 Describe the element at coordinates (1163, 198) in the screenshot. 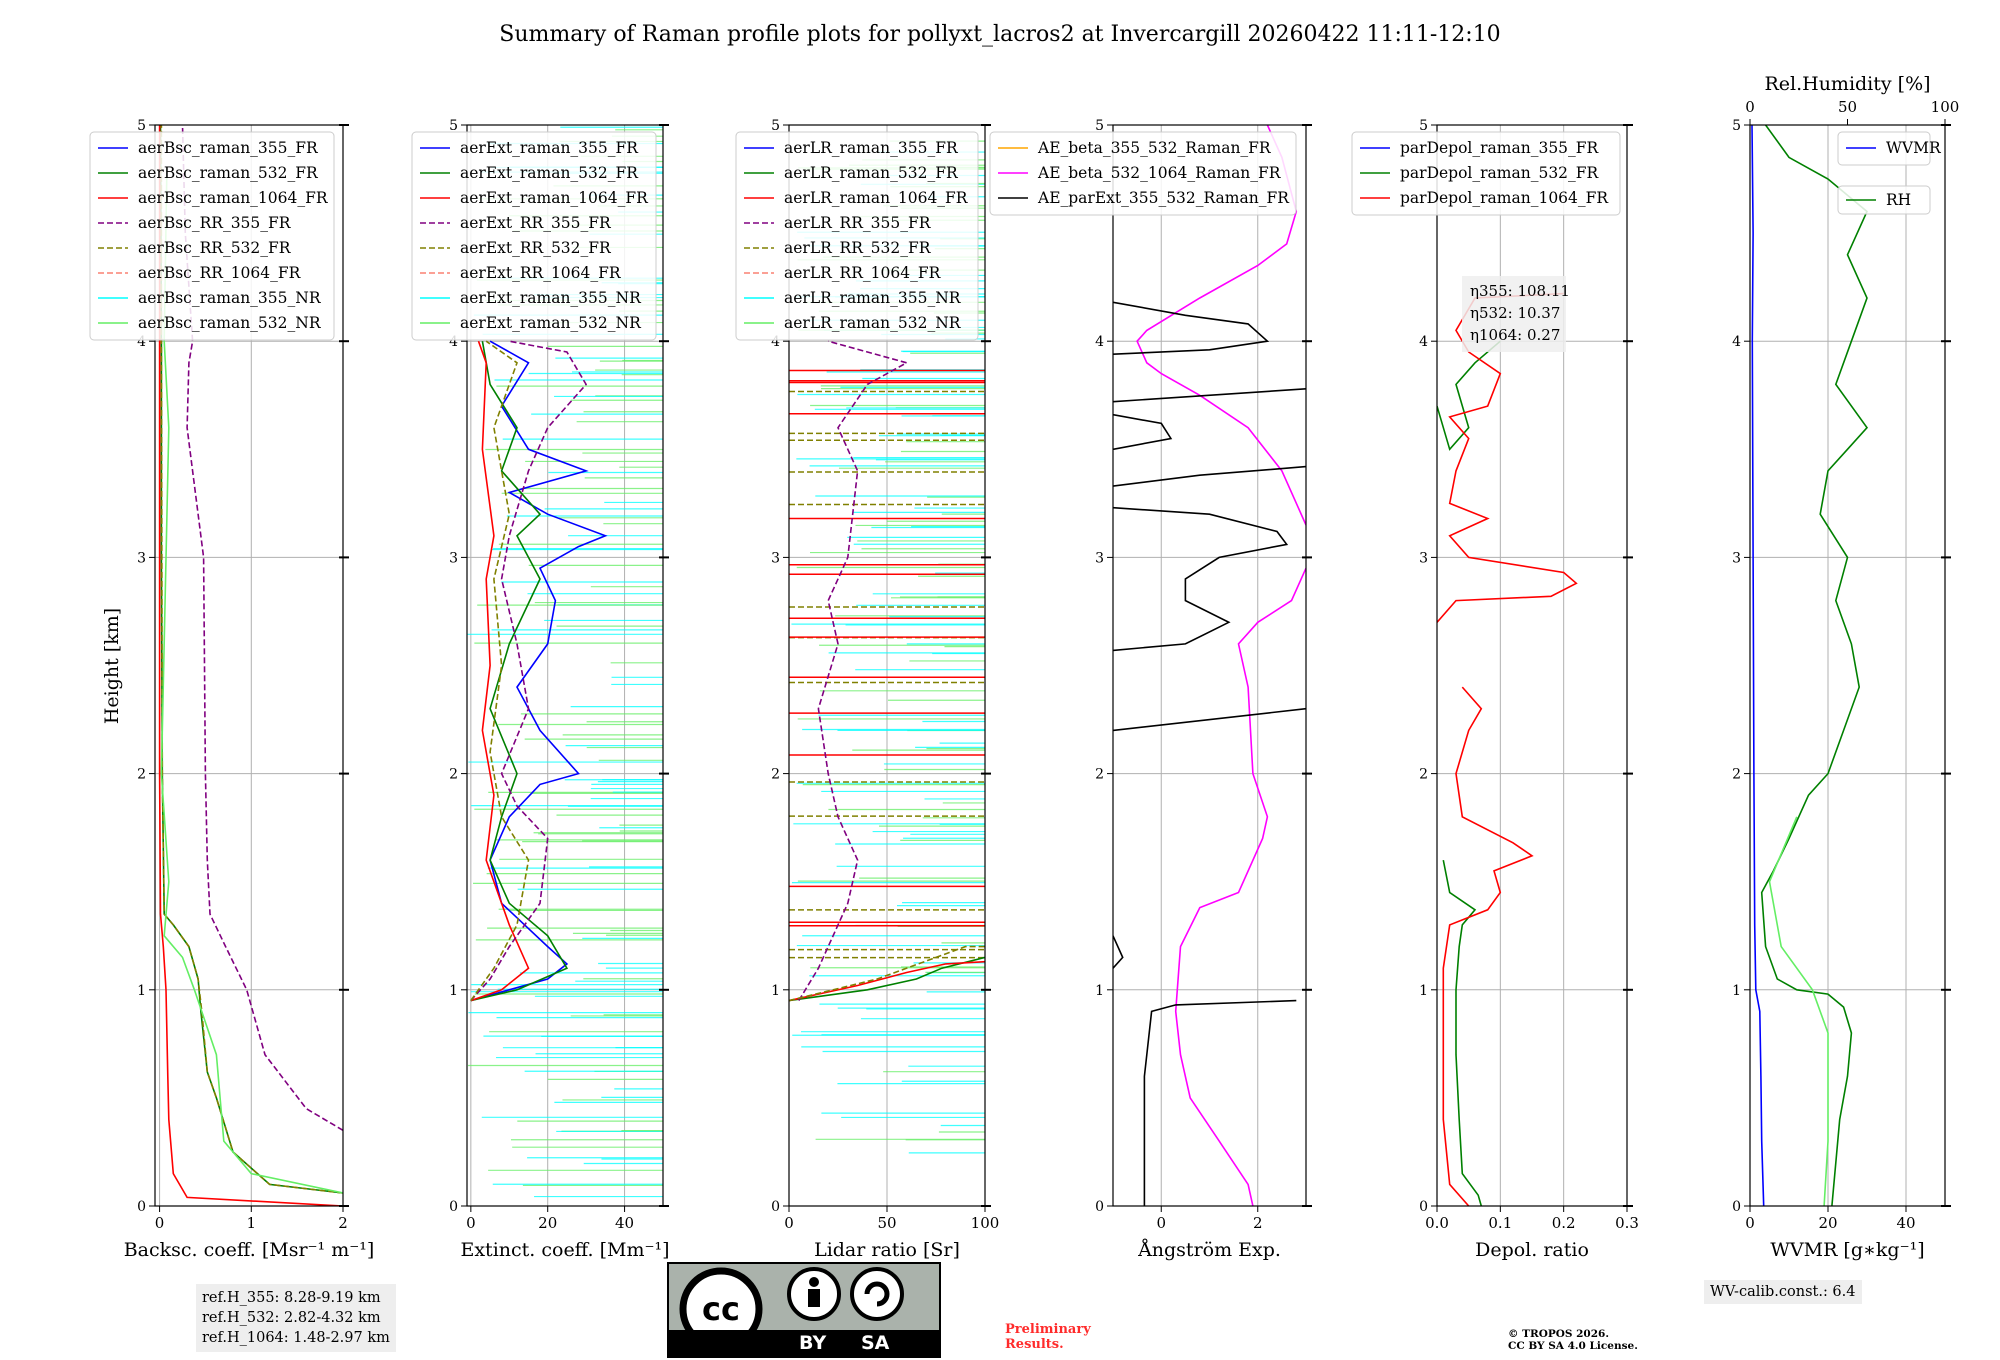

I see `legend-entry: AE_parExt_355_532_Raman_FR` at that location.